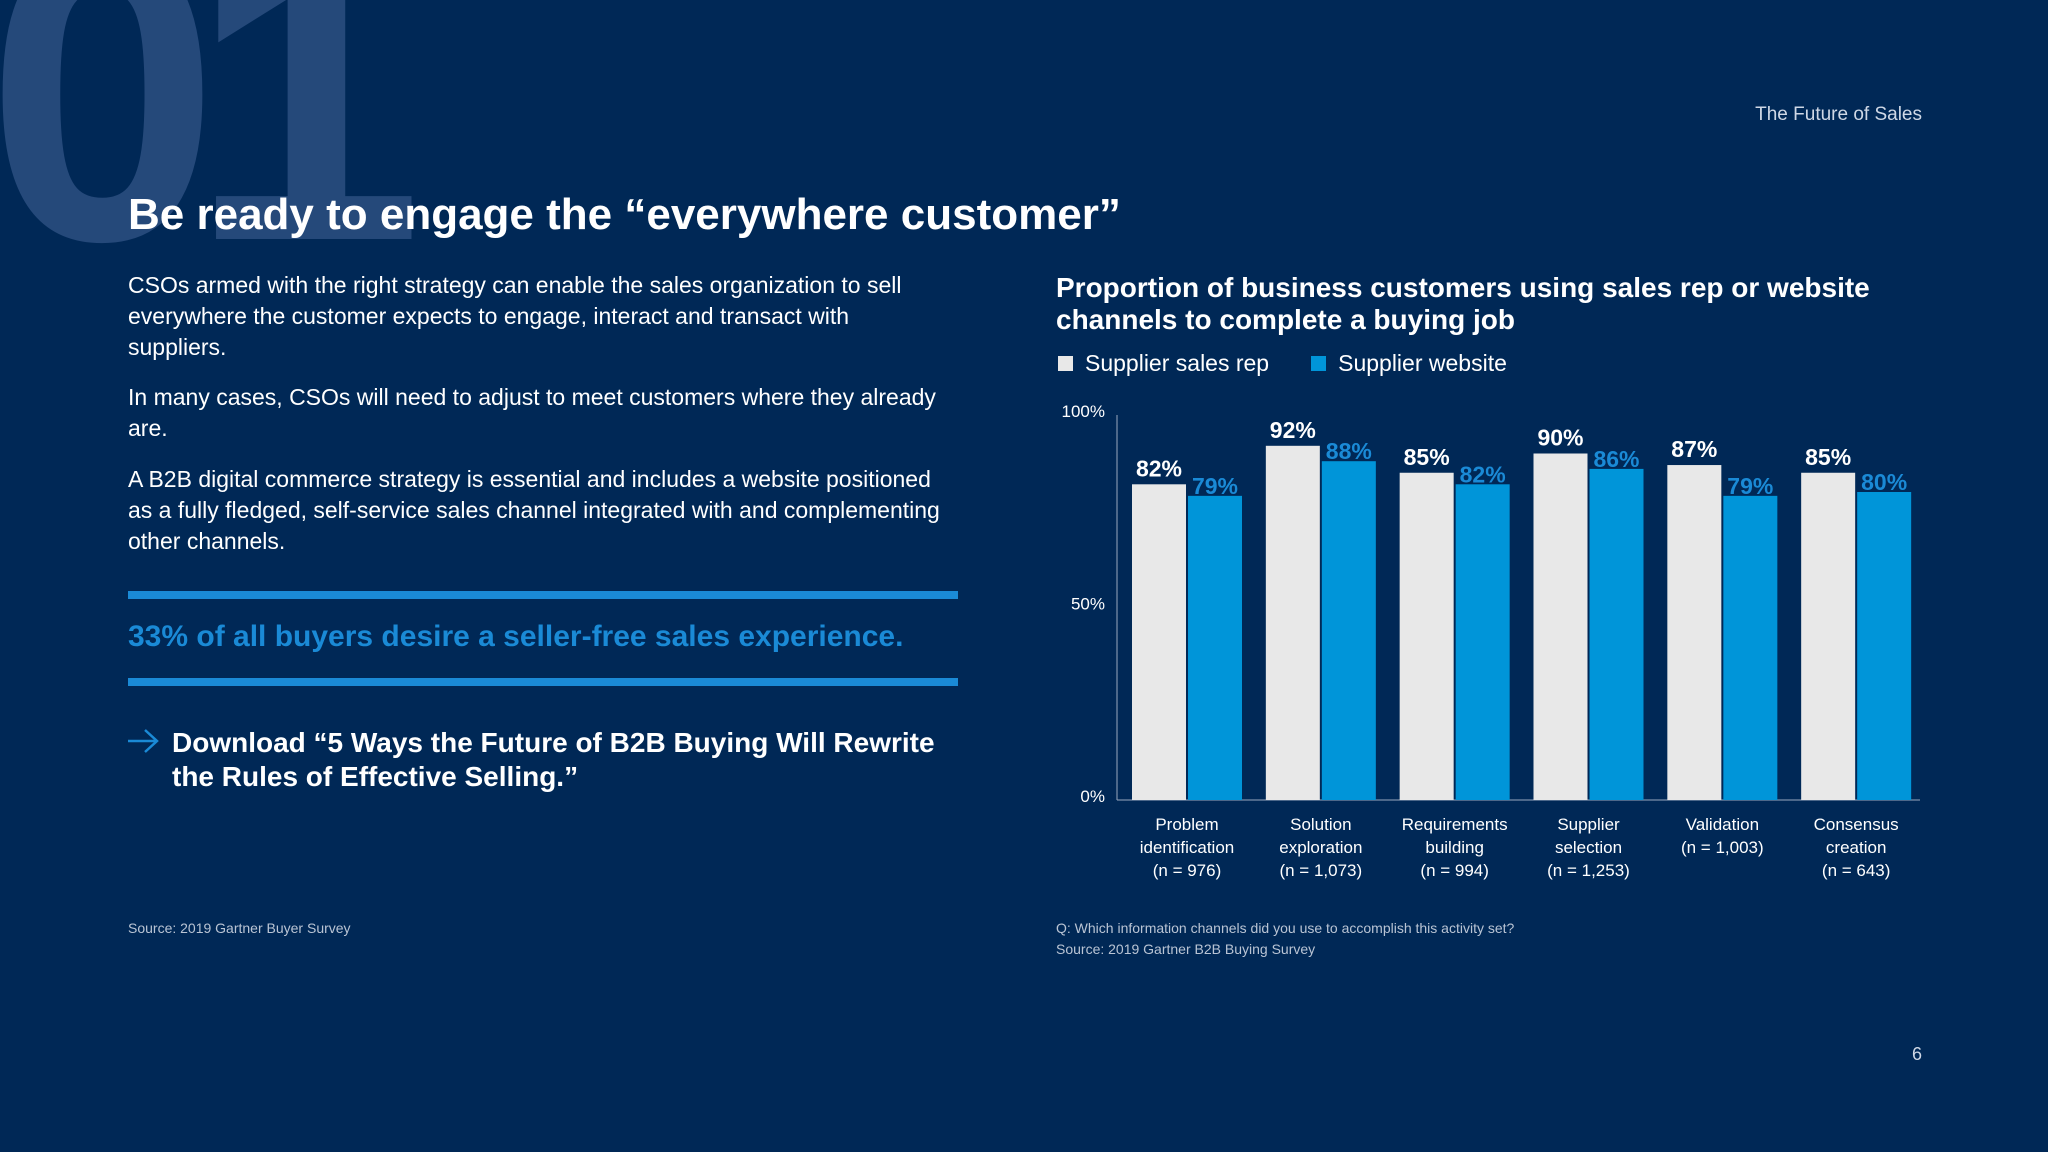  What do you see at coordinates (1186, 824) in the screenshot?
I see `x-tick-label: Problem` at bounding box center [1186, 824].